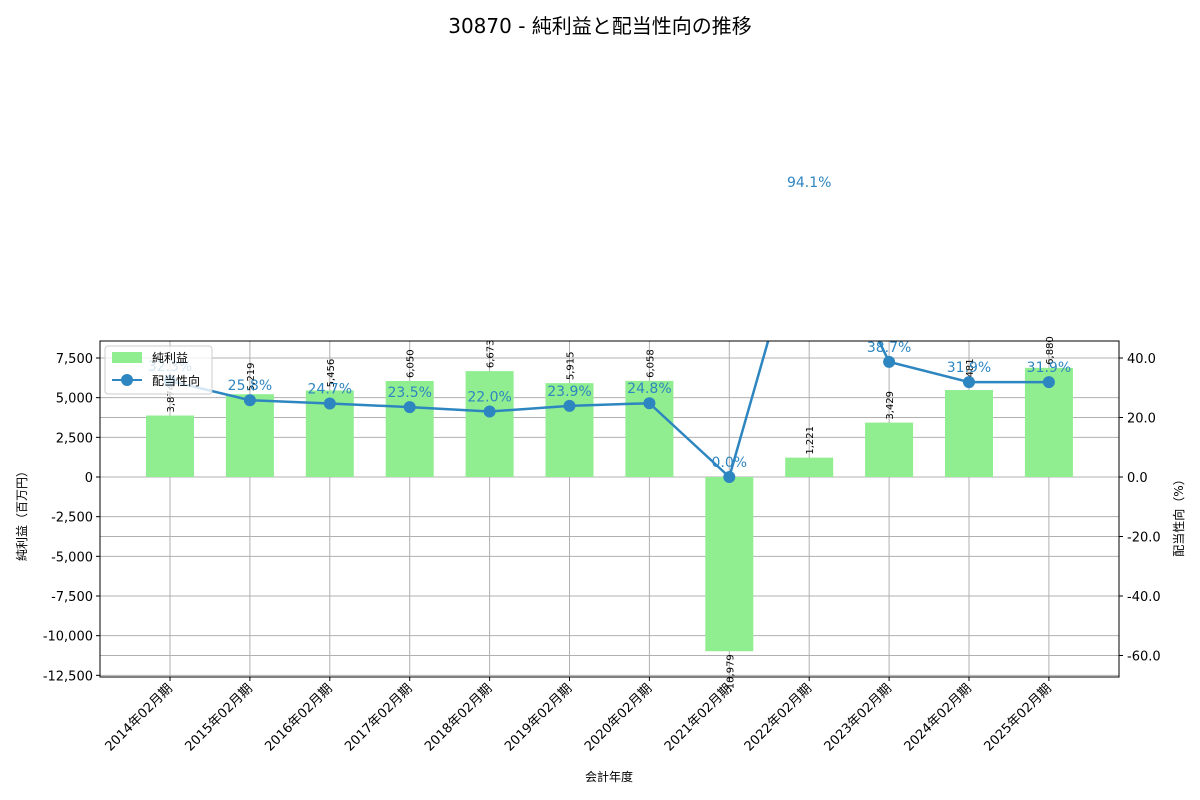 This screenshot has height=800, width=1200. What do you see at coordinates (72, 557) in the screenshot?
I see `y-tick-label: -5,000` at bounding box center [72, 557].